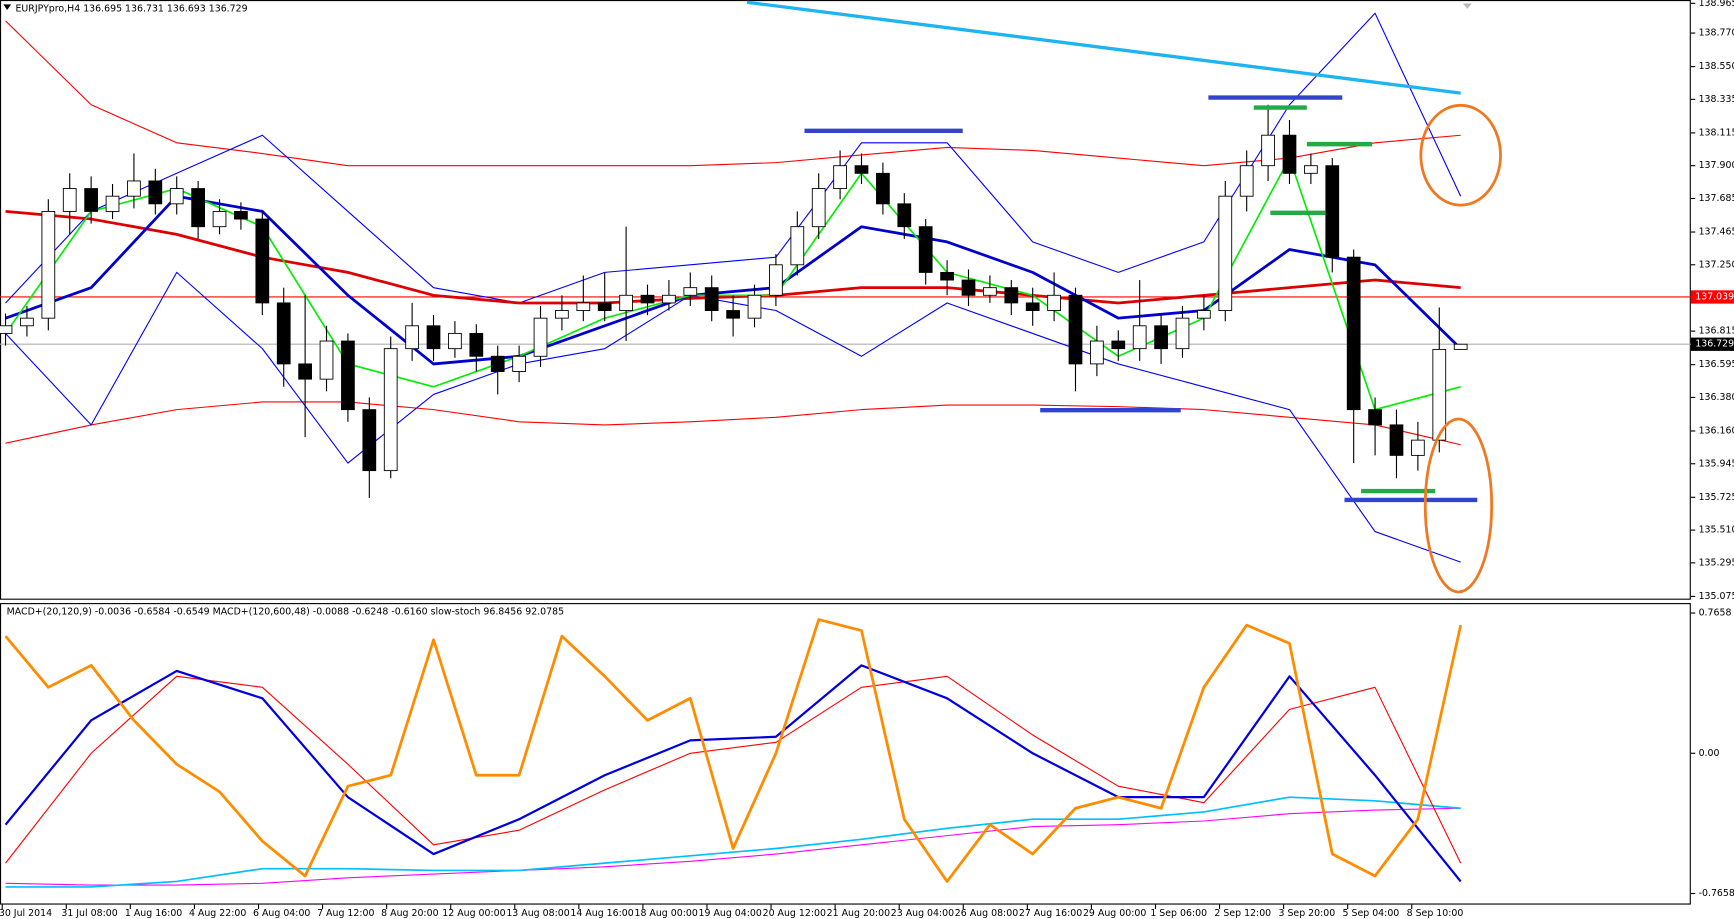 This screenshot has width=1734, height=919. Describe the element at coordinates (1716, 397) in the screenshot. I see `y-tick-label: 136.380` at that location.